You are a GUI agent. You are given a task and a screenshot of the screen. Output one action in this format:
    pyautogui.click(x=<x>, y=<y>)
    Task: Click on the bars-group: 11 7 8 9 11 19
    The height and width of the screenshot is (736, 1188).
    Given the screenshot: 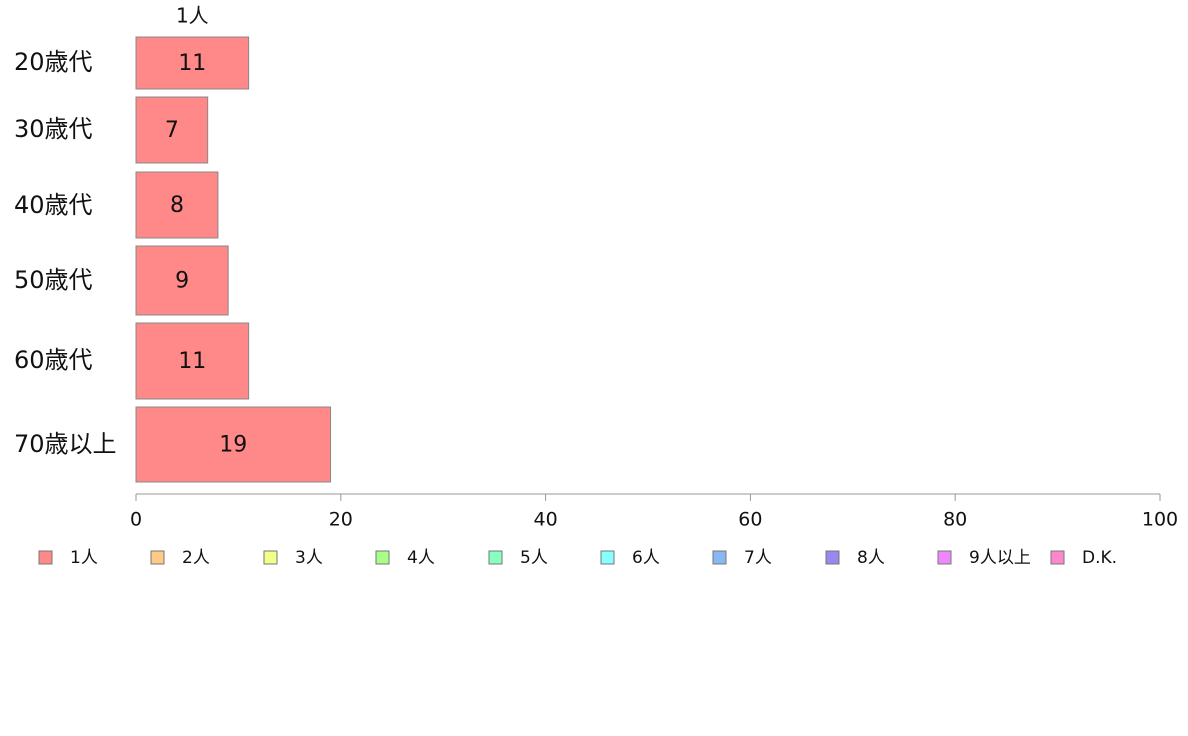 What is the action you would take?
    pyautogui.click(x=233, y=259)
    